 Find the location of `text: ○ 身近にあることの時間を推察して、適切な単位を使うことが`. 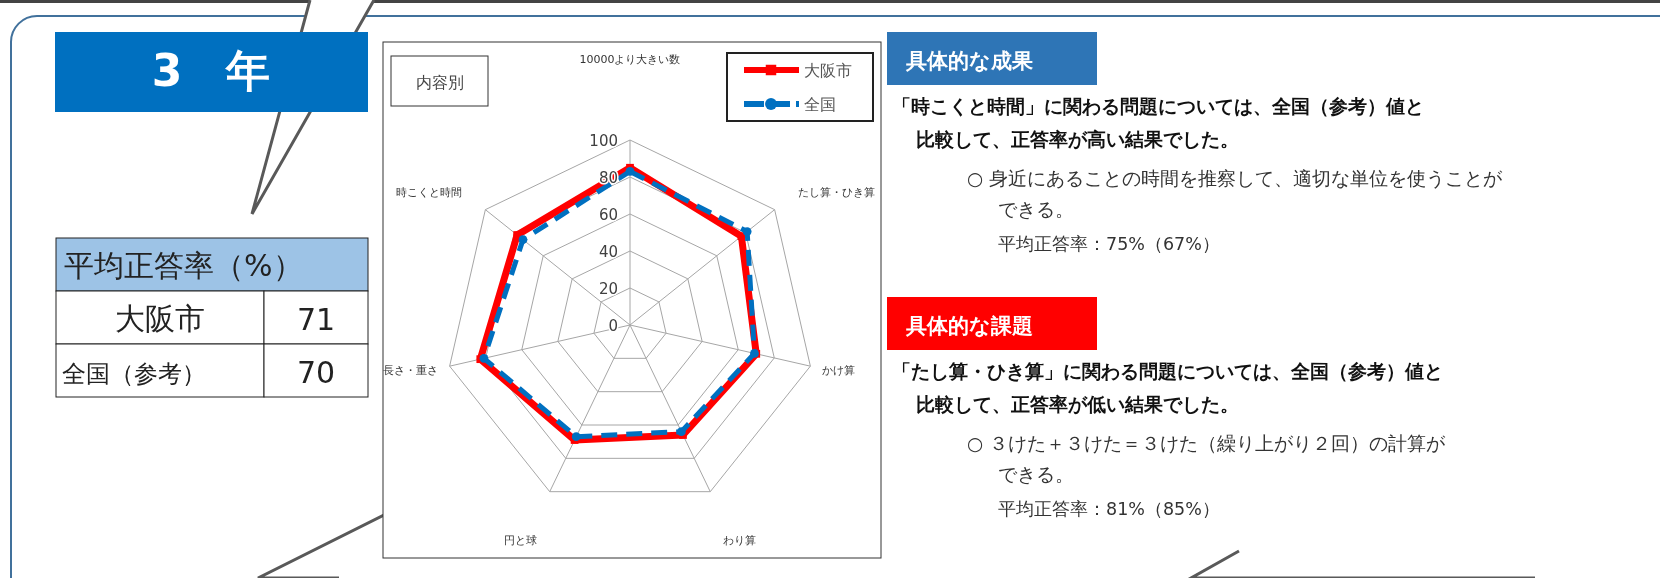

text: ○ 身近にあることの時間を推察して、適切な単位を使うことが is located at coordinates (1235, 178).